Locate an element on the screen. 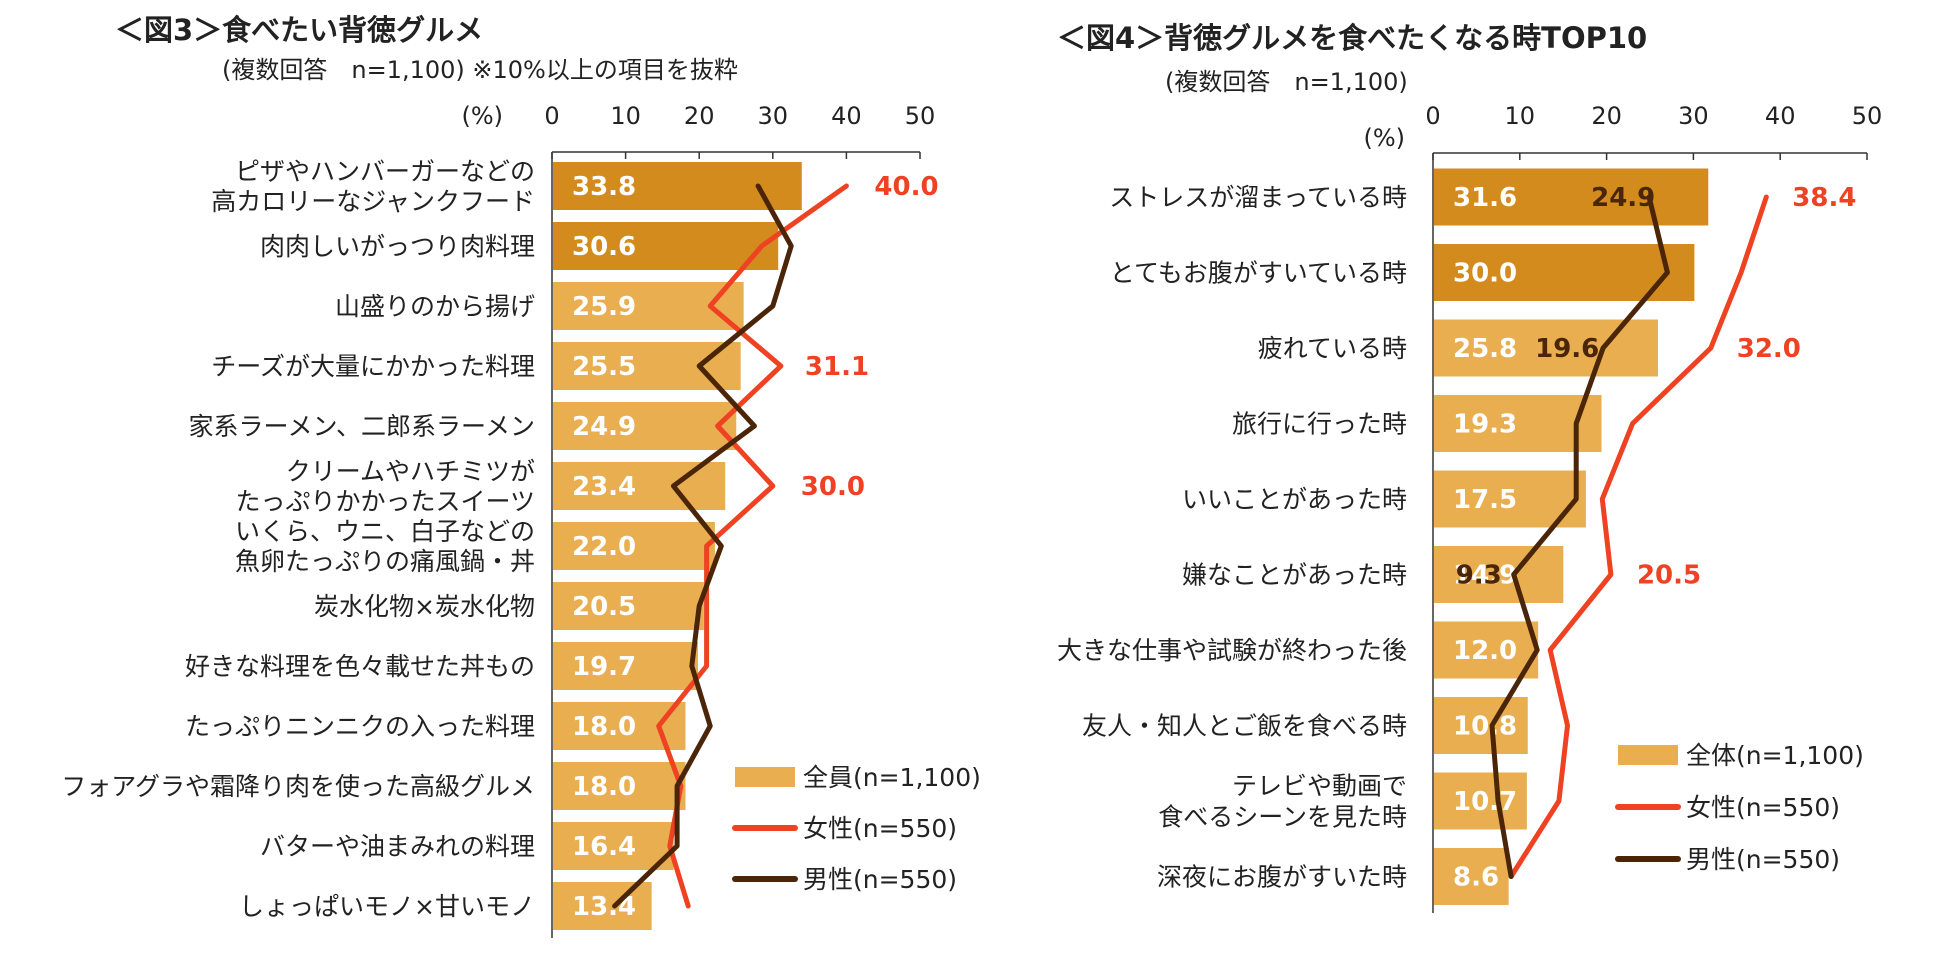 The height and width of the screenshot is (964, 1950). category-label: 好きな料理を色々載せた丼もの is located at coordinates (360, 666).